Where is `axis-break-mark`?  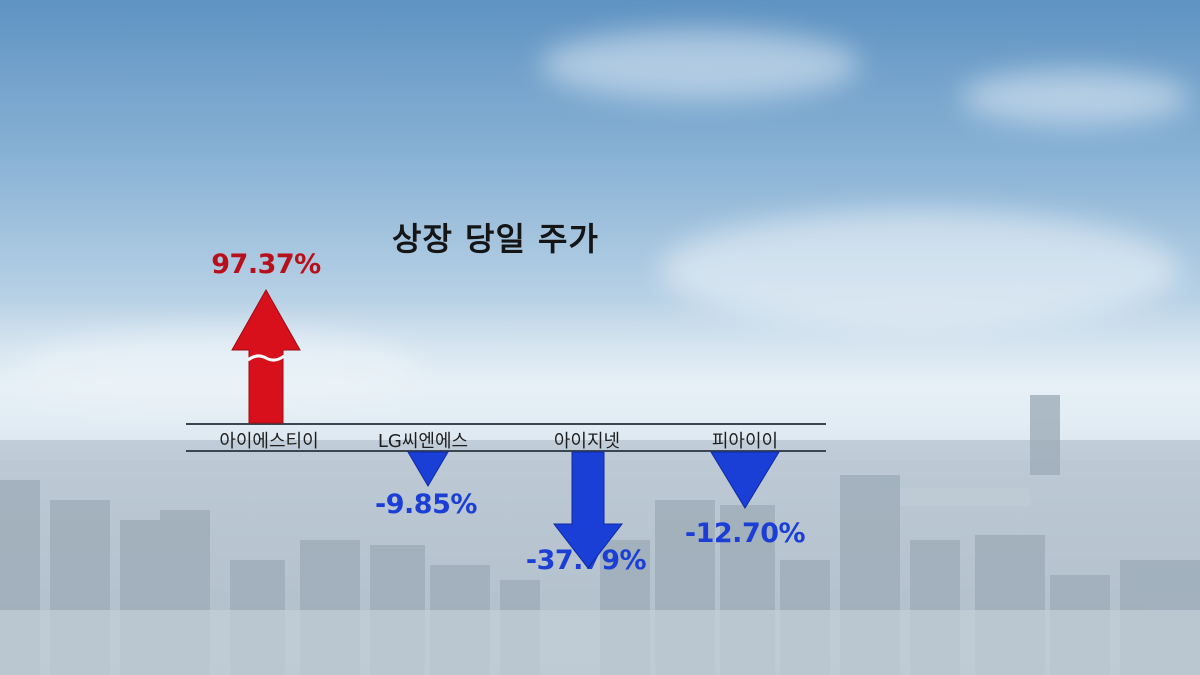 axis-break-mark is located at coordinates (266, 358).